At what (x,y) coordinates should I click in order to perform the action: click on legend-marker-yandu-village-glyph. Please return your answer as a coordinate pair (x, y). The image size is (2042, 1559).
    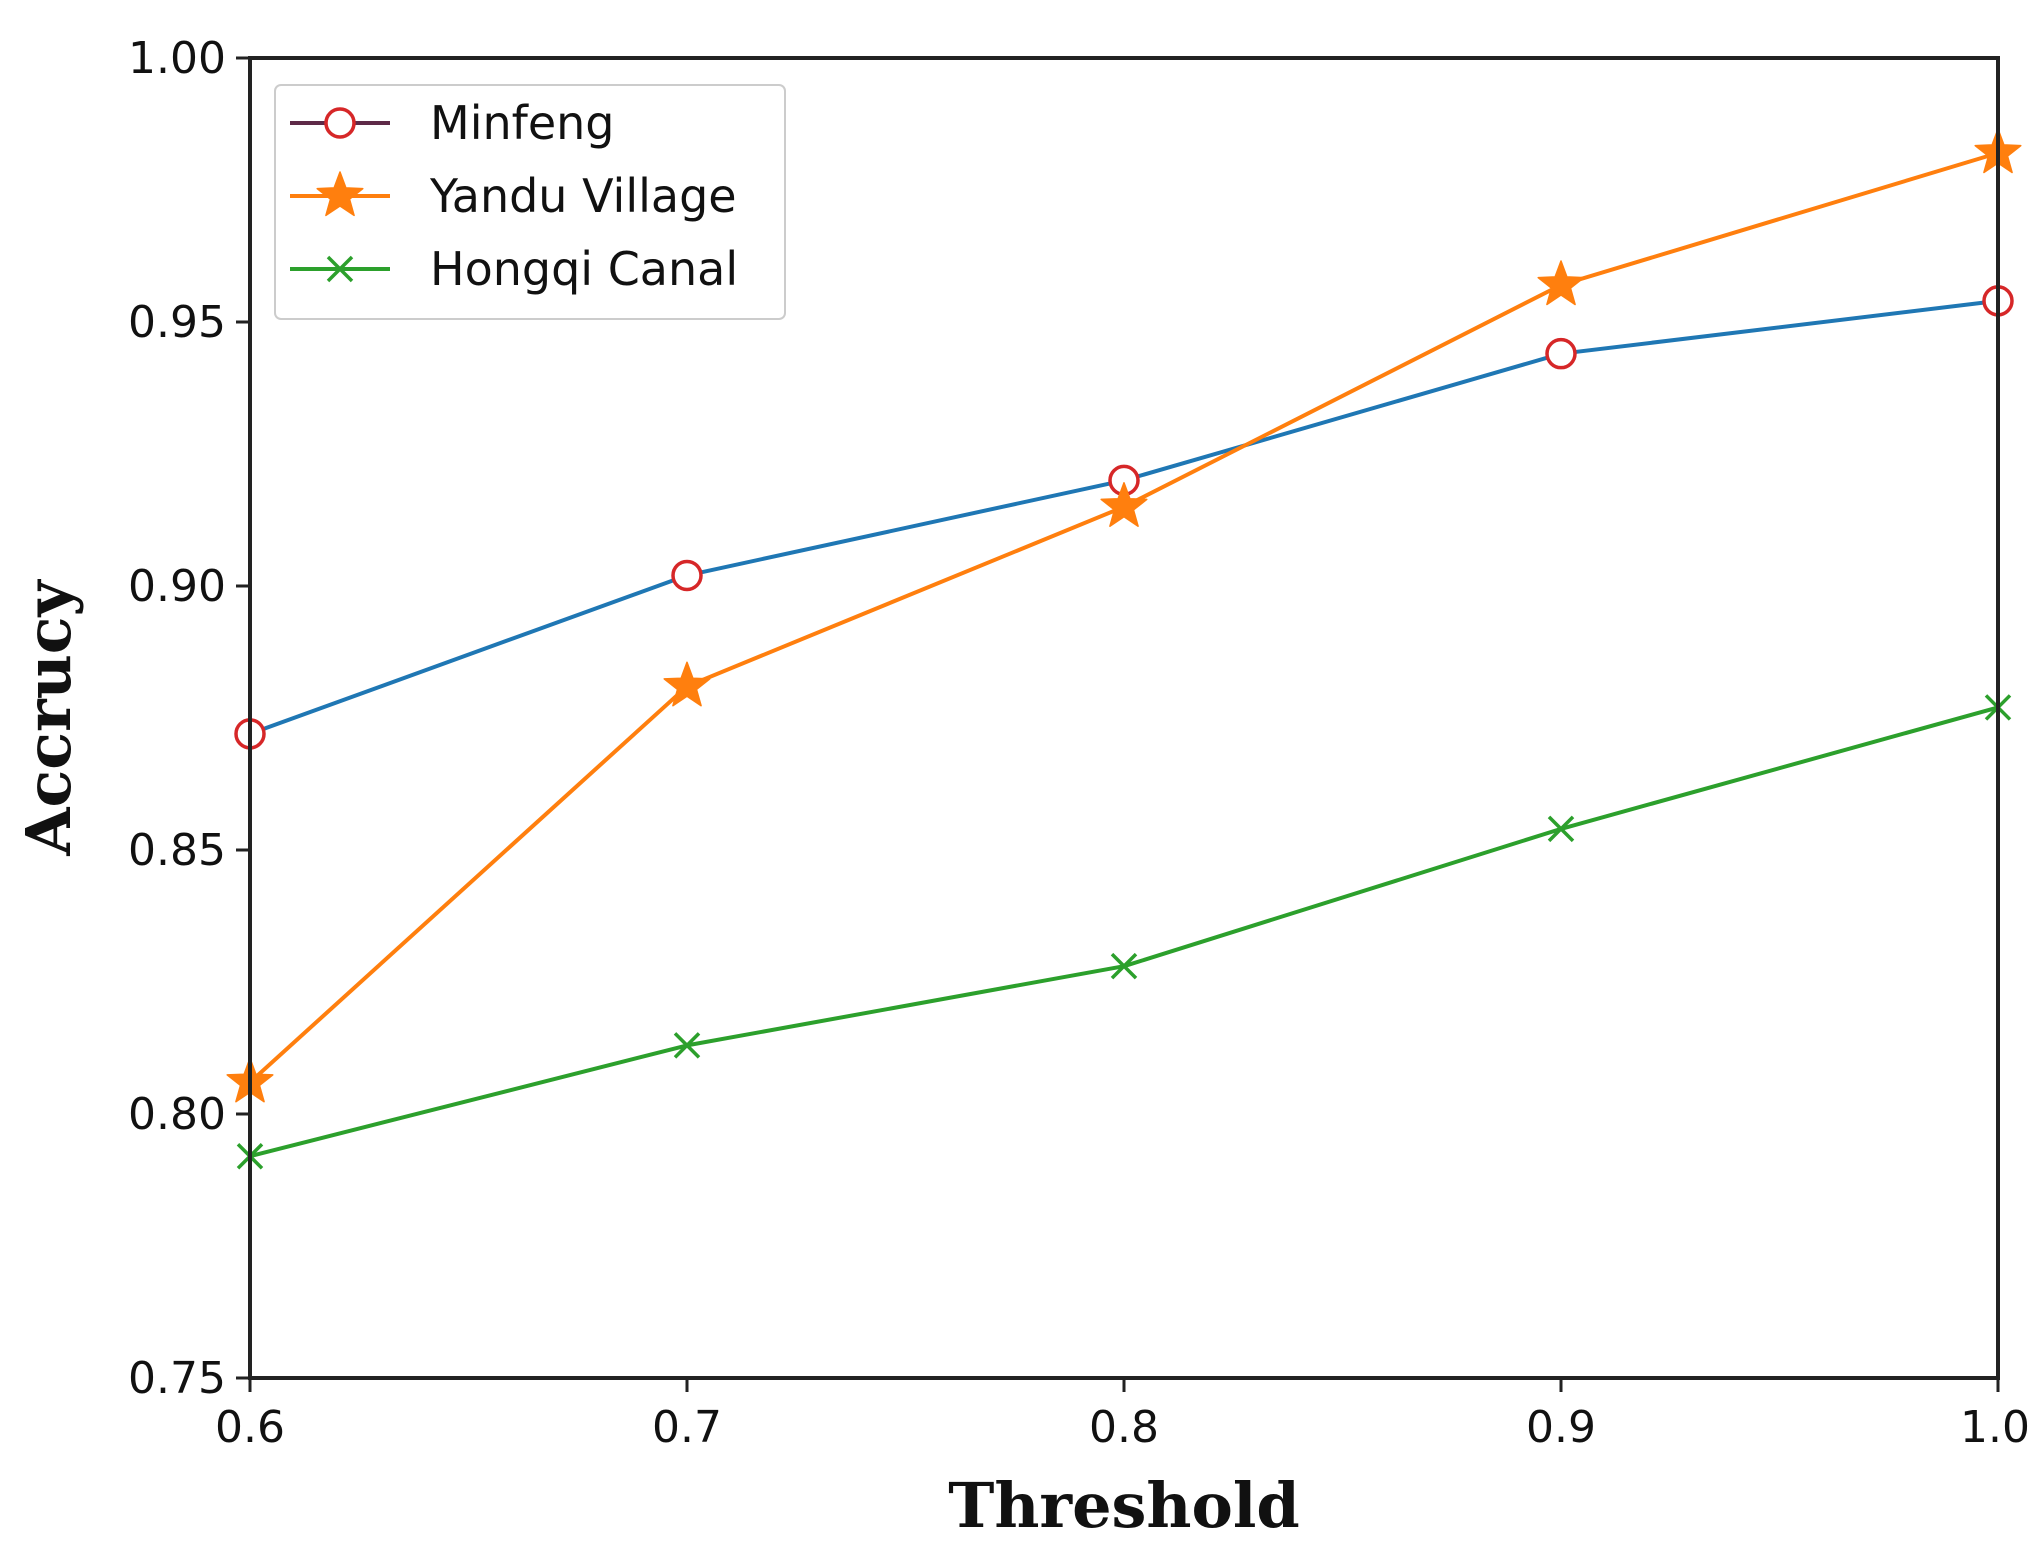
    Looking at the image, I should click on (340, 194).